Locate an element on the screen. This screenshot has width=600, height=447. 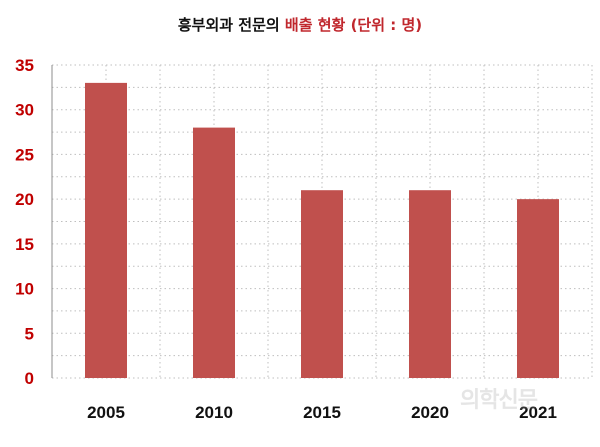
x-tick-label: 2021 is located at coordinates (538, 412).